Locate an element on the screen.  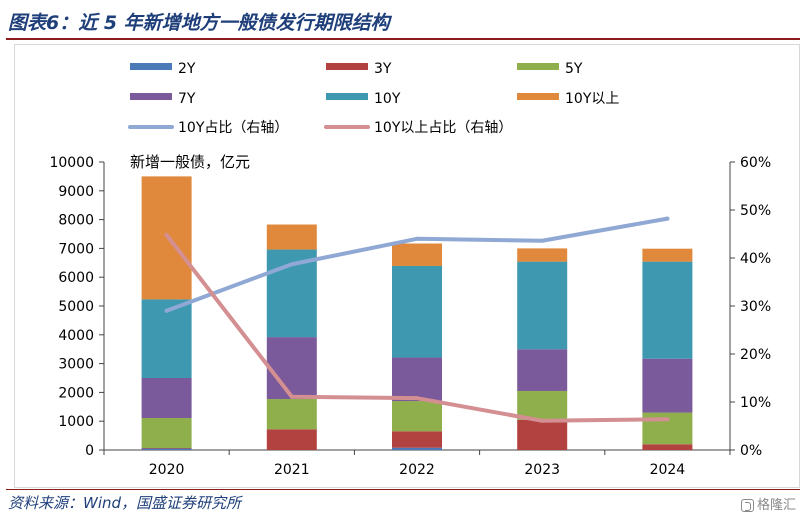
bar-3Y-2020 is located at coordinates (166, 448).